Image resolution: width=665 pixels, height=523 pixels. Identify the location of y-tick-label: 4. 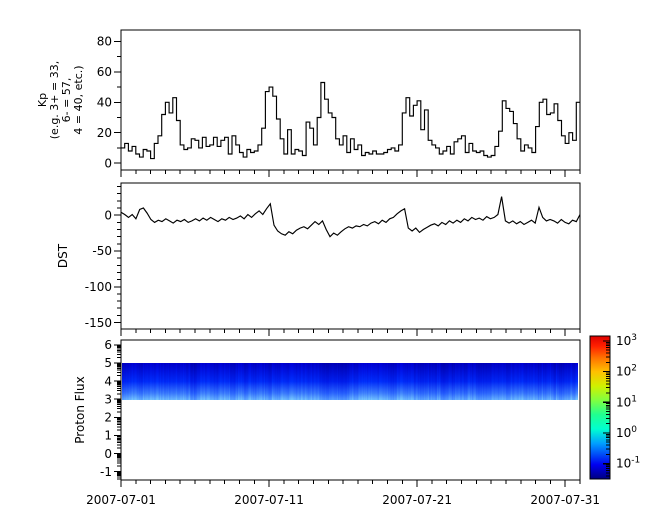
(108, 381).